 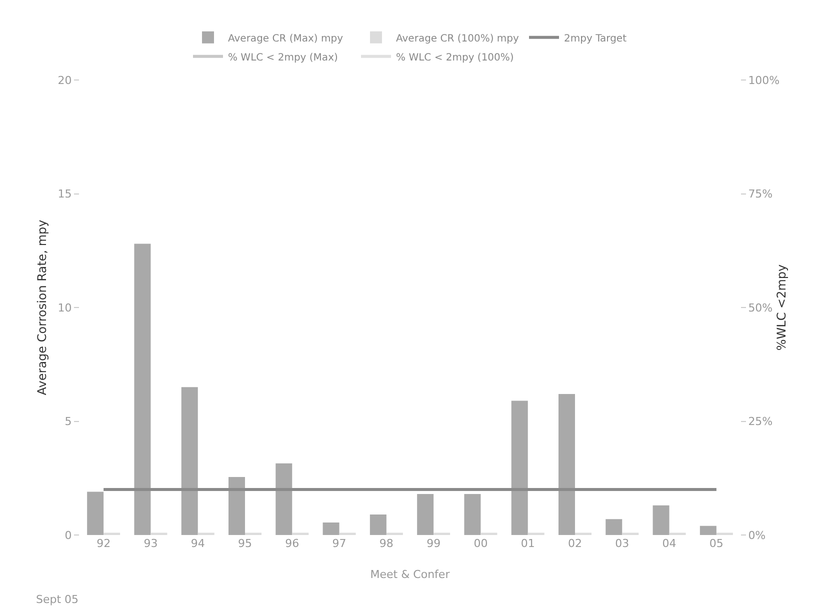 I want to click on x-tick-label: 97, so click(x=339, y=543).